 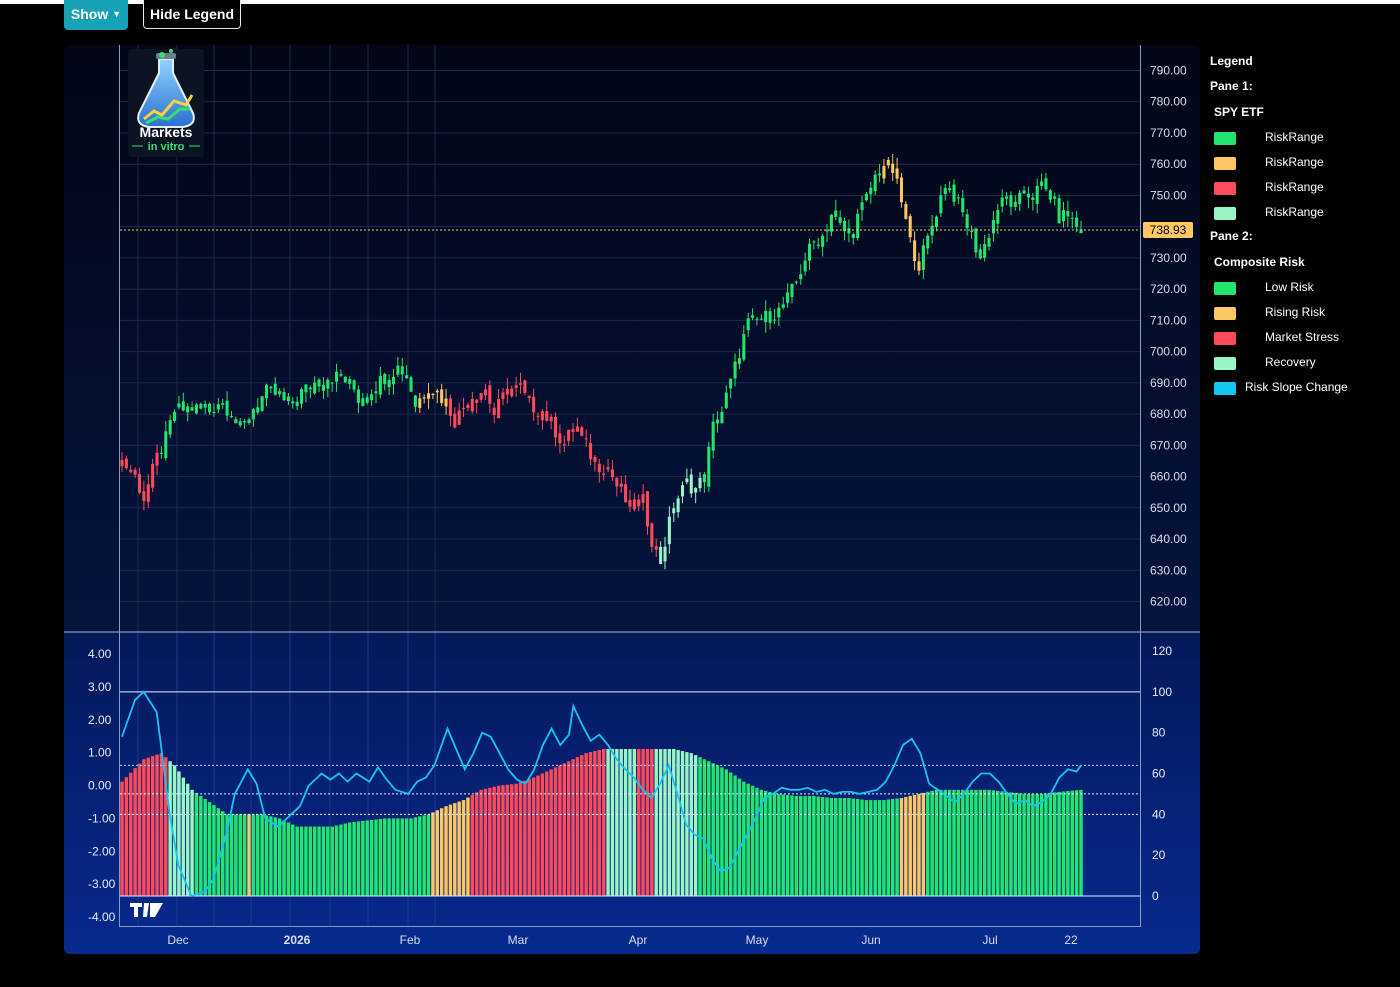 What do you see at coordinates (1299, 362) in the screenshot?
I see `legend-item: Recovery` at bounding box center [1299, 362].